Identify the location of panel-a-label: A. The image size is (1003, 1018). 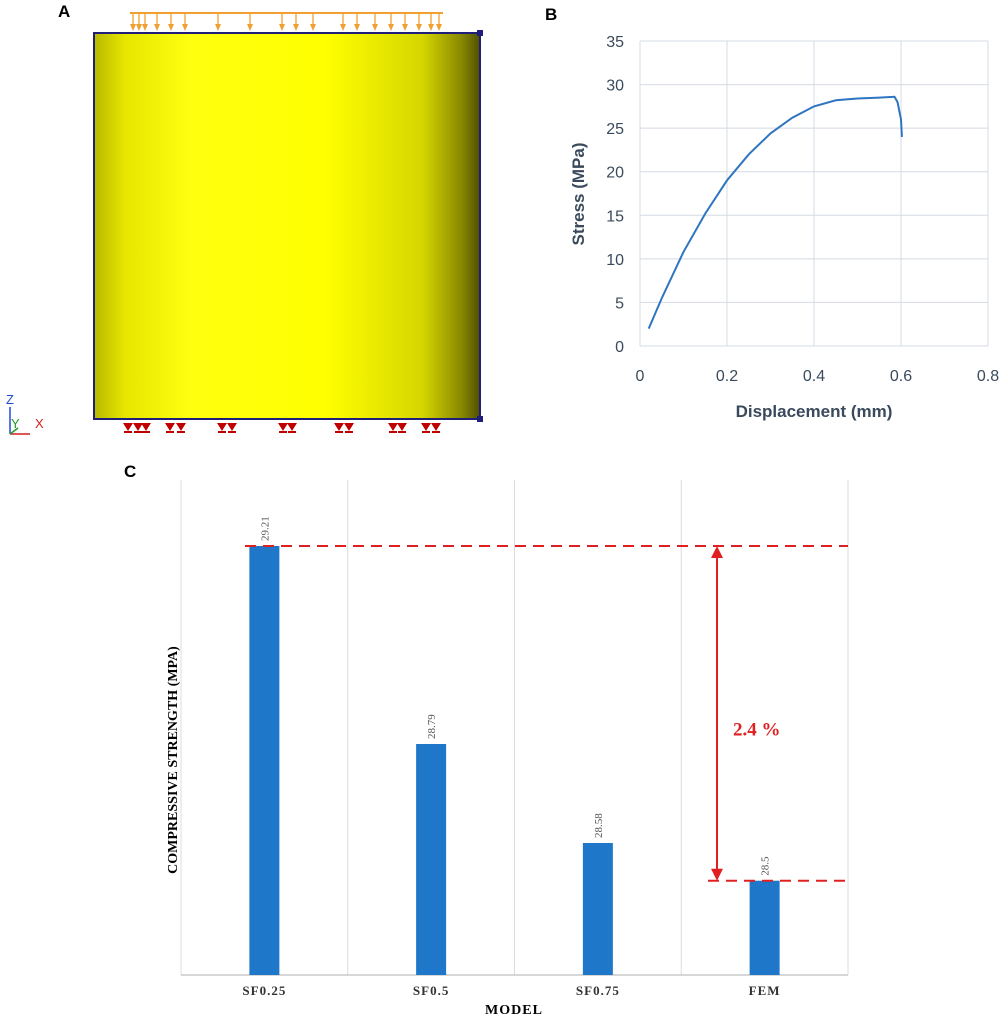
(64, 11).